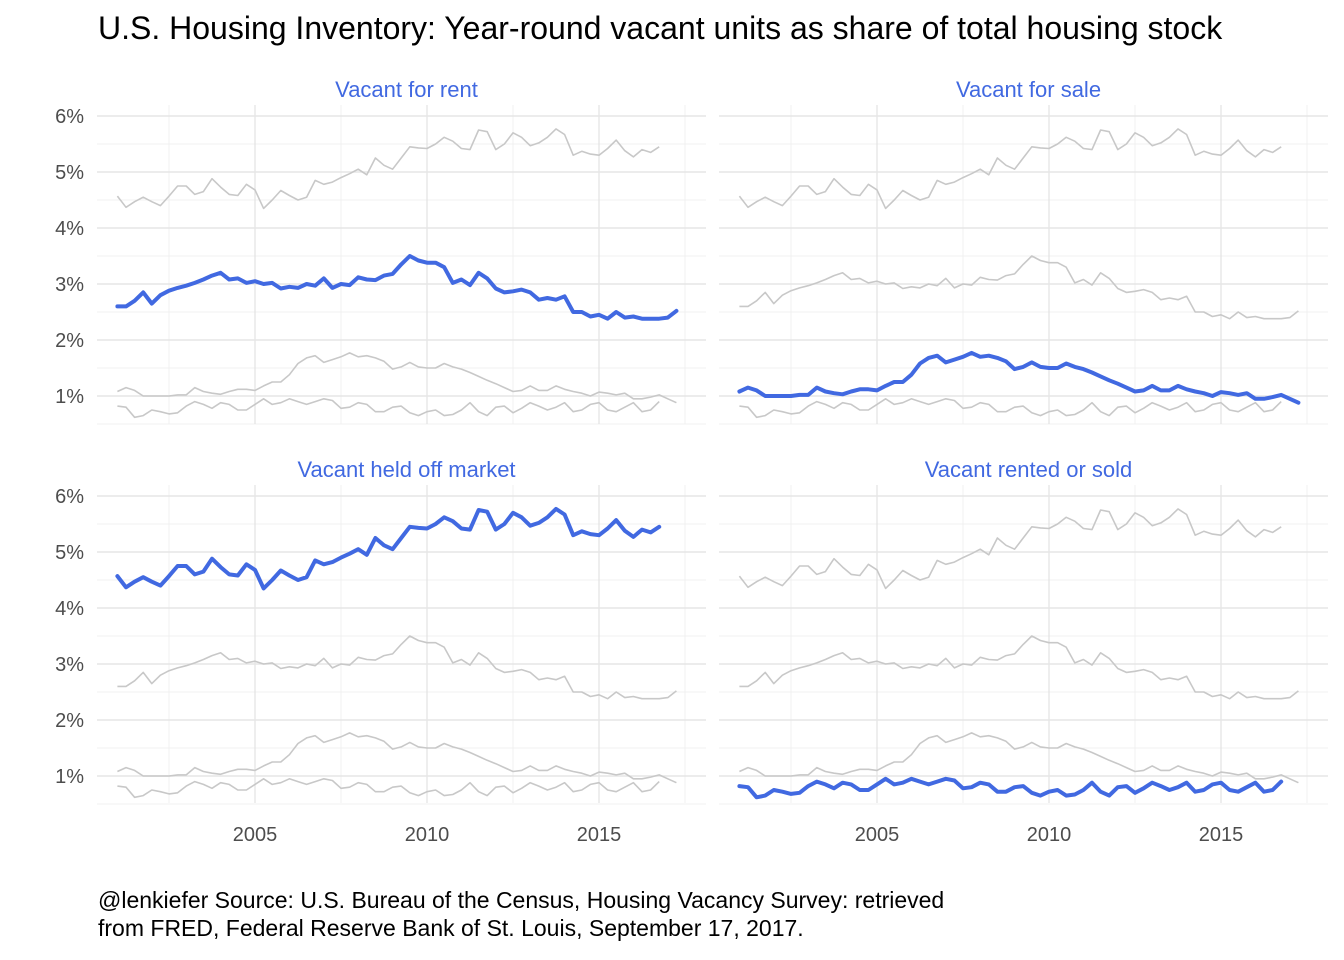 The image size is (1344, 960). What do you see at coordinates (1029, 469) in the screenshot?
I see `facet-label-vacant-rented-or-sold: Vacant rented or sold` at bounding box center [1029, 469].